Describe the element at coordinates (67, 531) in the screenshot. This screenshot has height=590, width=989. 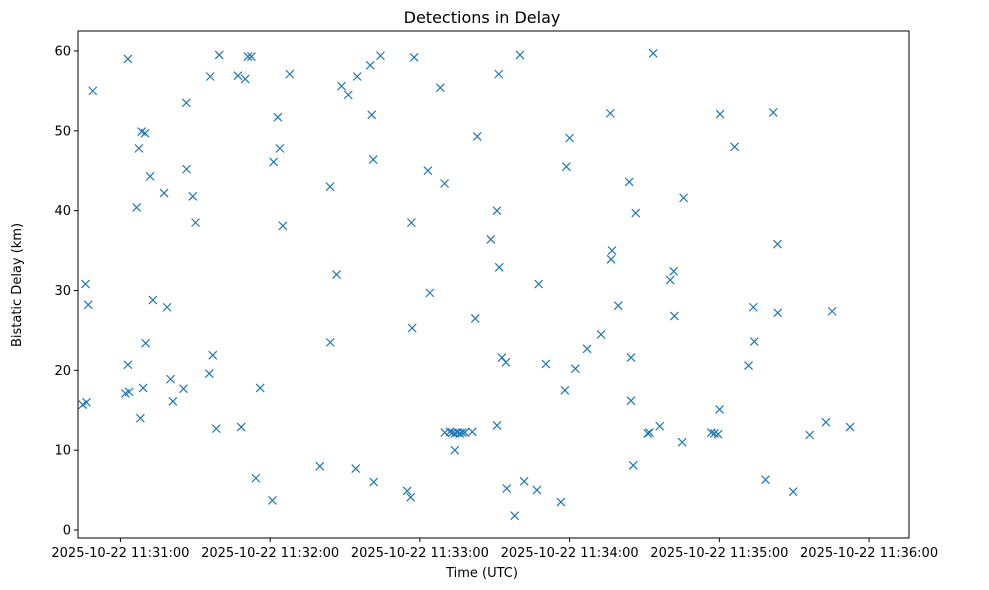
I see `y-tick-label: 0` at that location.